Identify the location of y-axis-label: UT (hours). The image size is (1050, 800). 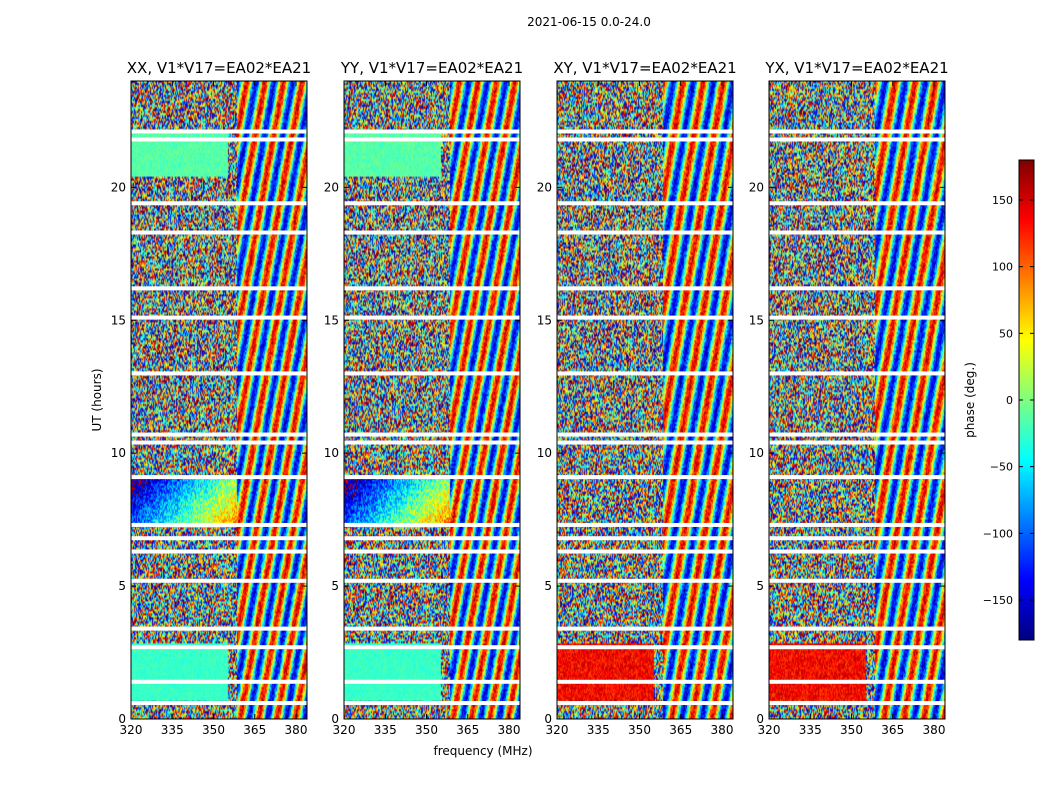
(97, 399).